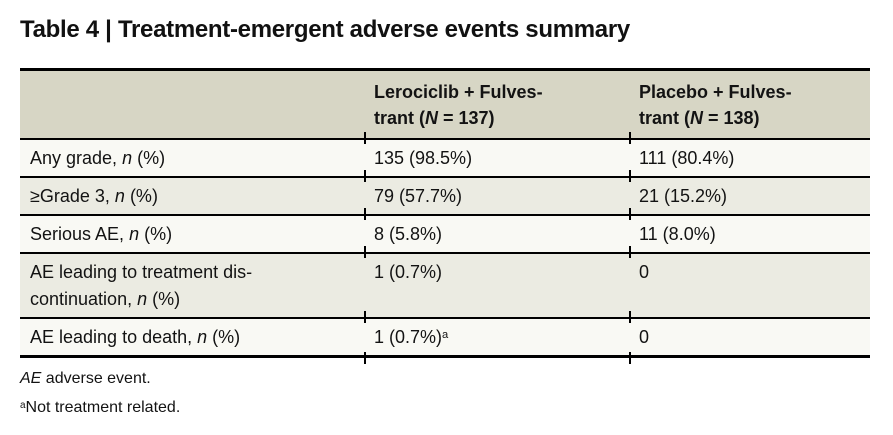 The height and width of the screenshot is (435, 893). Describe the element at coordinates (135, 337) in the screenshot. I see `row-label: AE leading to death, n (%)` at that location.